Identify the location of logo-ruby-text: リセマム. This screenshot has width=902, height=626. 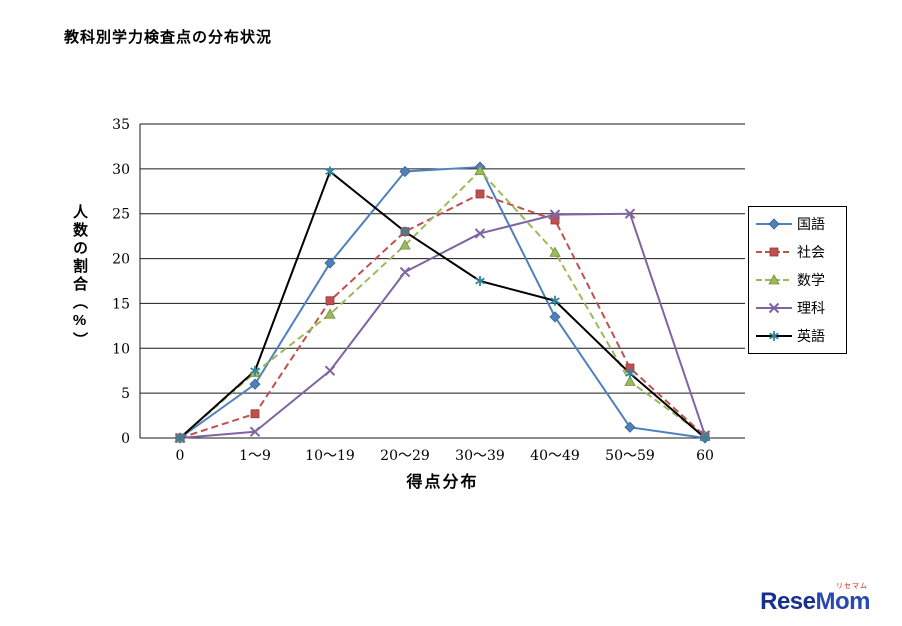
(852, 586).